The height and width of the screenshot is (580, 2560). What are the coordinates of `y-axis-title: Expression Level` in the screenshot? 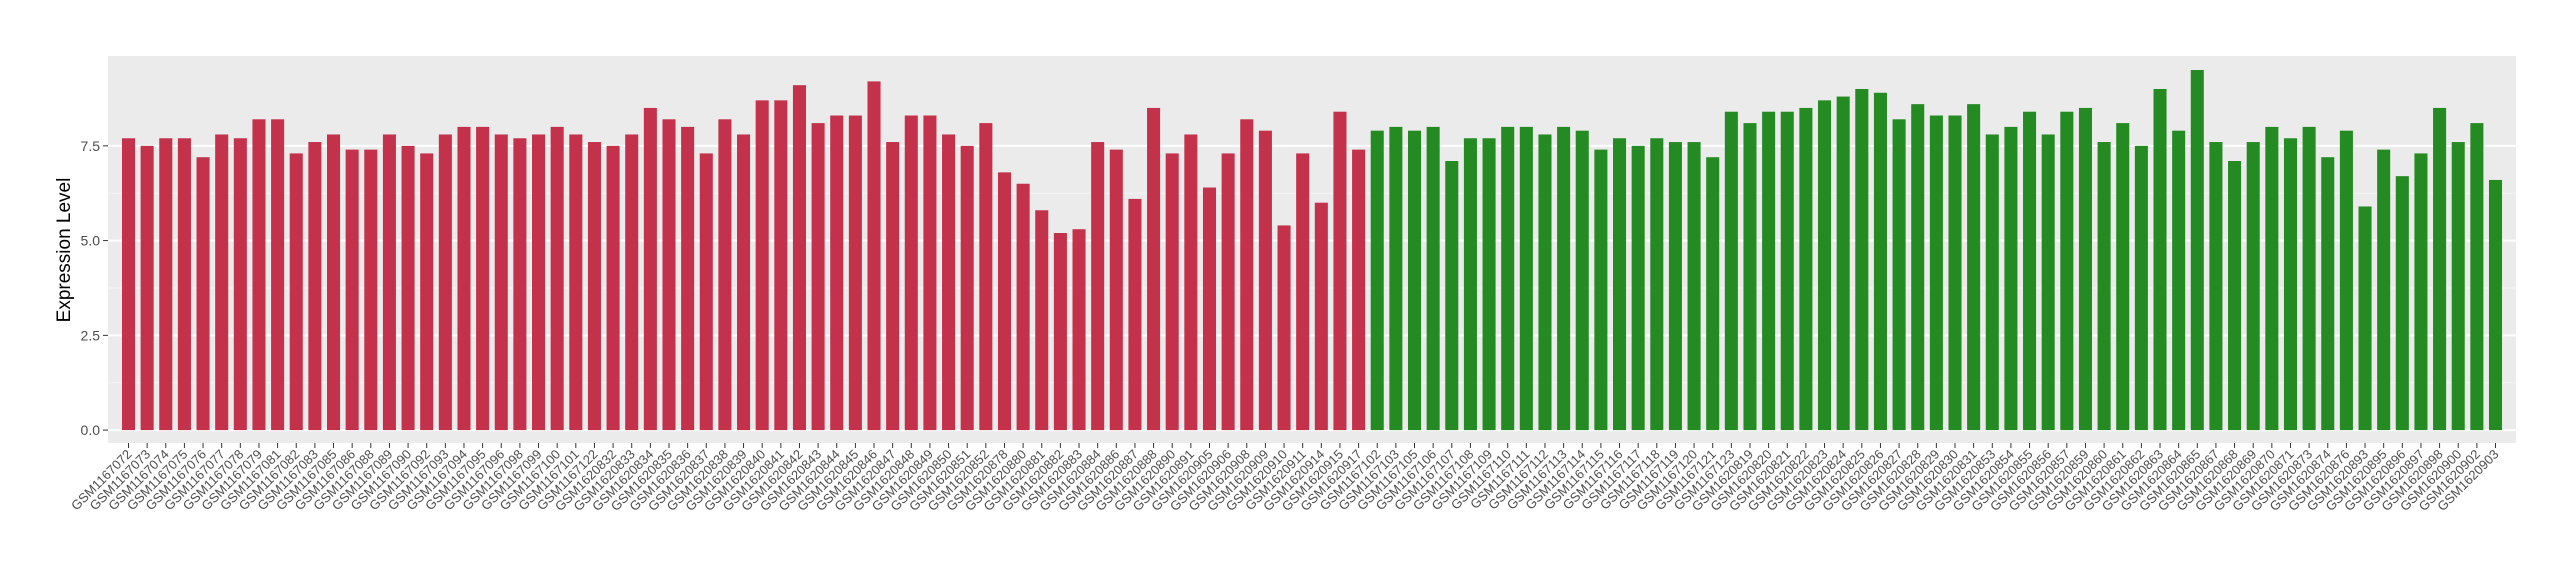 It's located at (64, 250).